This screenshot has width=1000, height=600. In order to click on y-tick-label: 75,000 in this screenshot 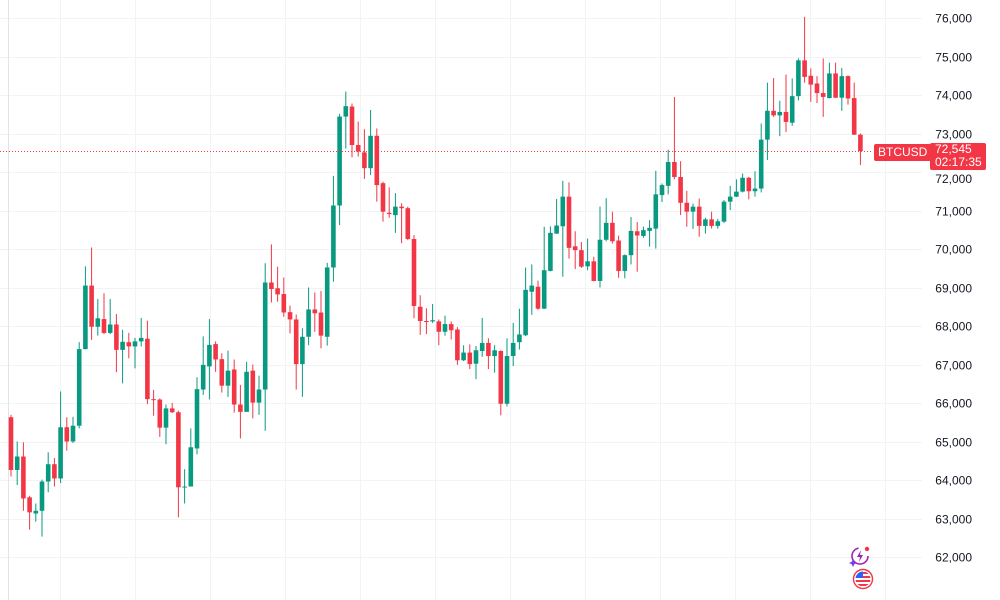, I will do `click(953, 58)`.